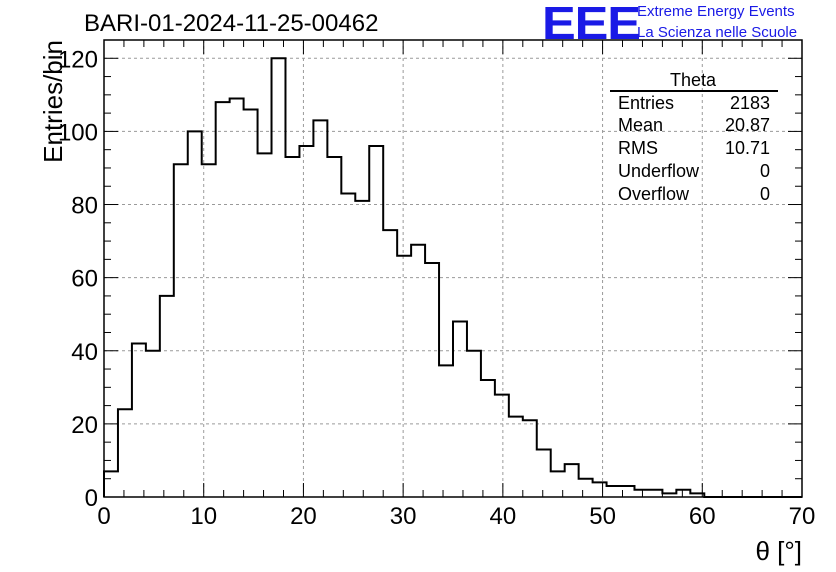  Describe the element at coordinates (694, 149) in the screenshot. I see `stat-row-rms: RMS 10.71` at that location.